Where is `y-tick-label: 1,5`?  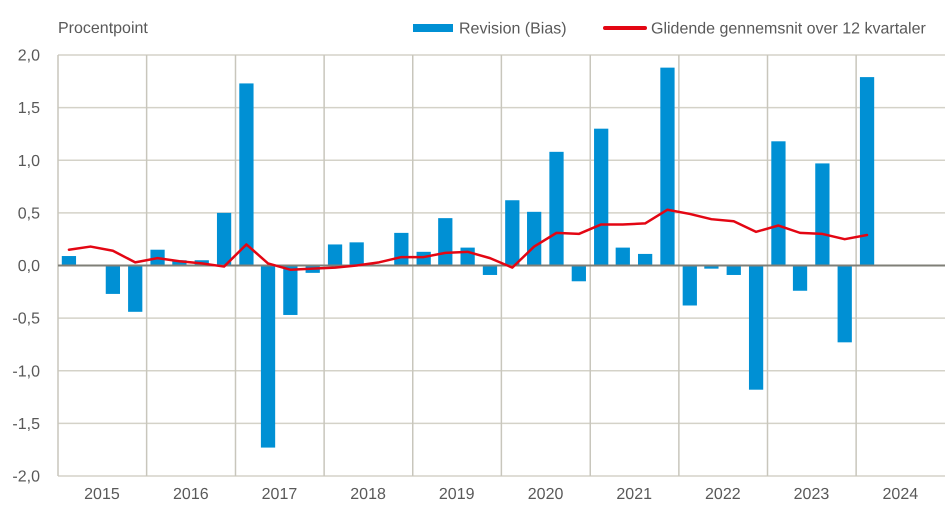 y-tick-label: 1,5 is located at coordinates (29, 109).